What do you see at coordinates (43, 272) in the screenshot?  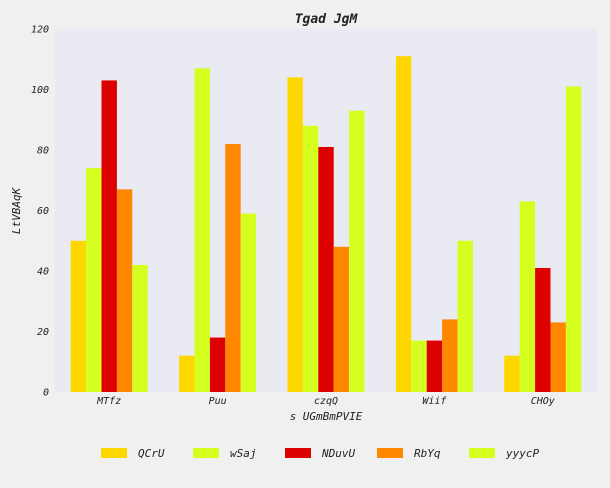 I see `y-tick-label: 40` at bounding box center [43, 272].